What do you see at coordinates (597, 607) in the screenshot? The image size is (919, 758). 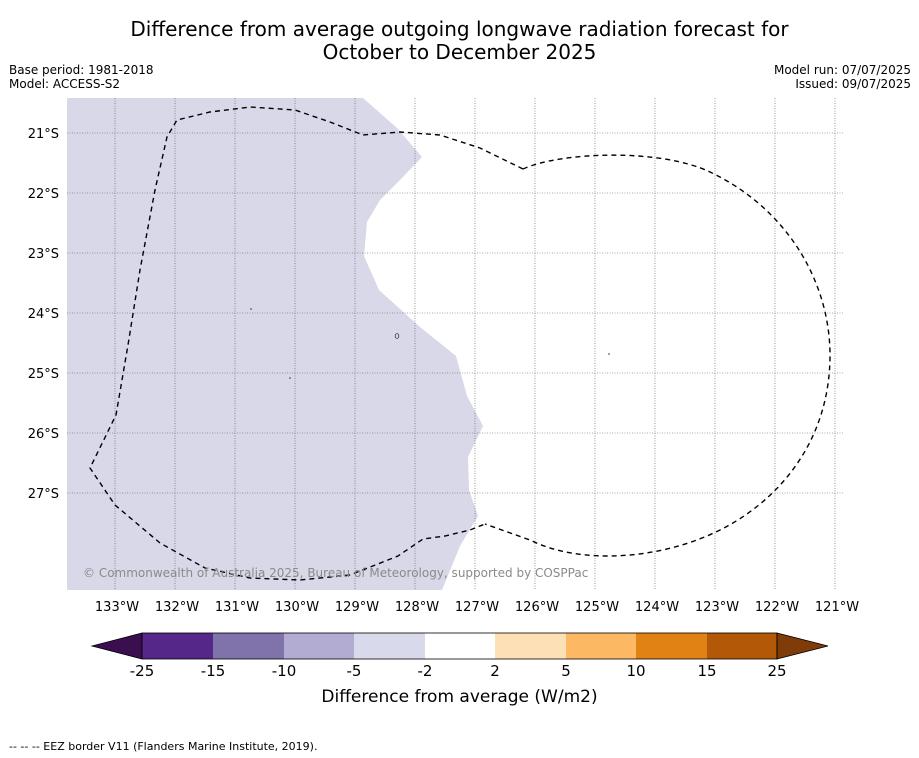 I see `longitude-label: 125°W` at bounding box center [597, 607].